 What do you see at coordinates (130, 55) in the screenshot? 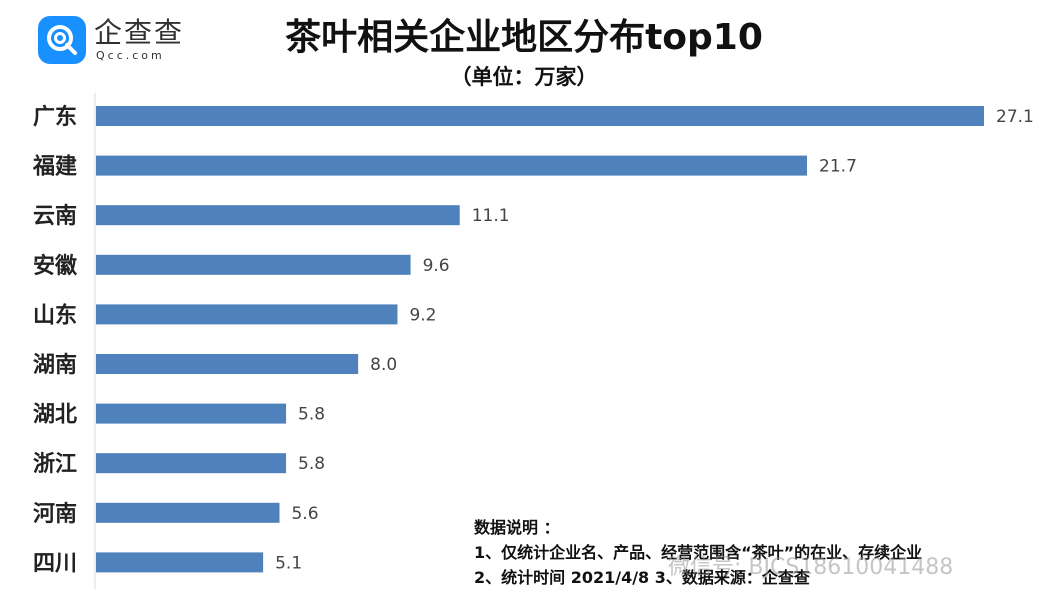
I see `logo-subtitle: Qcc.com` at bounding box center [130, 55].